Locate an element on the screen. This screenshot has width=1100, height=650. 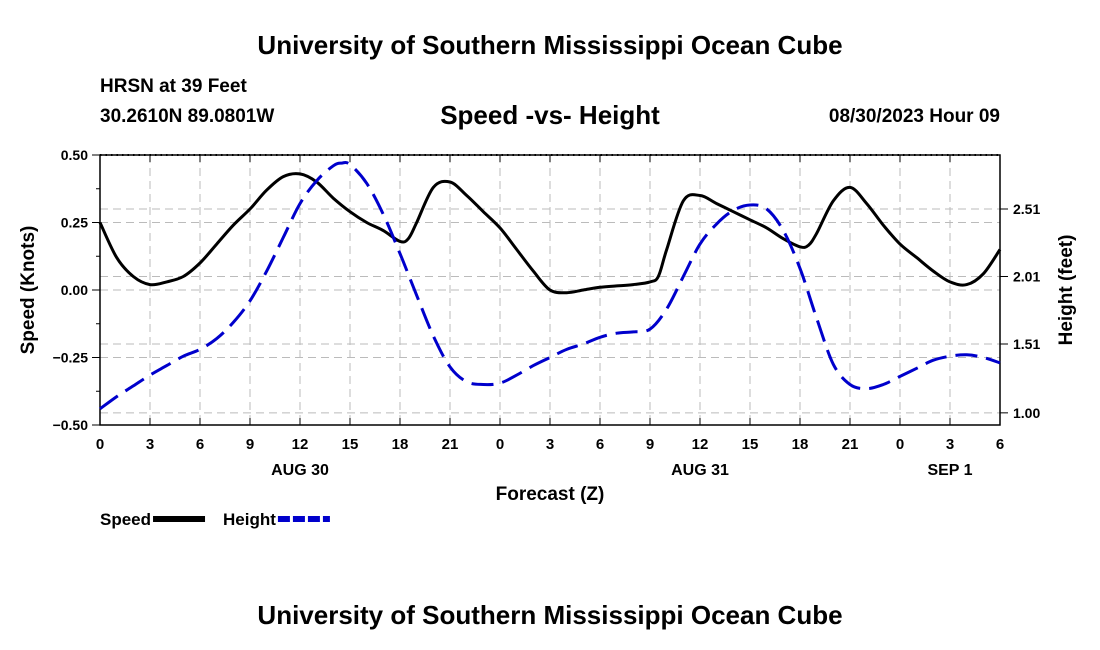
y-left-tick-label: 0.25 is located at coordinates (74, 223).